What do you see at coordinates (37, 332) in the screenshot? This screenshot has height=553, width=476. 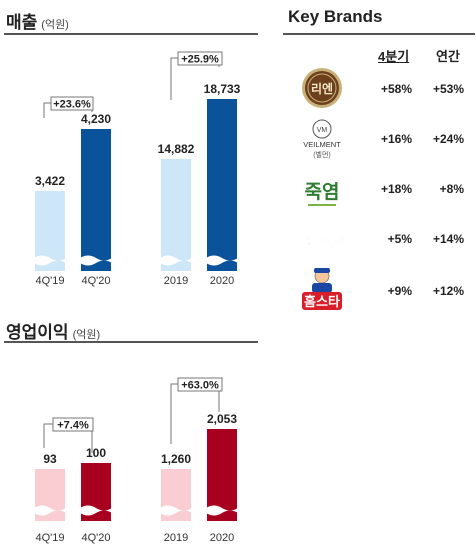 I see `op-title-text: 영업이익` at bounding box center [37, 332].